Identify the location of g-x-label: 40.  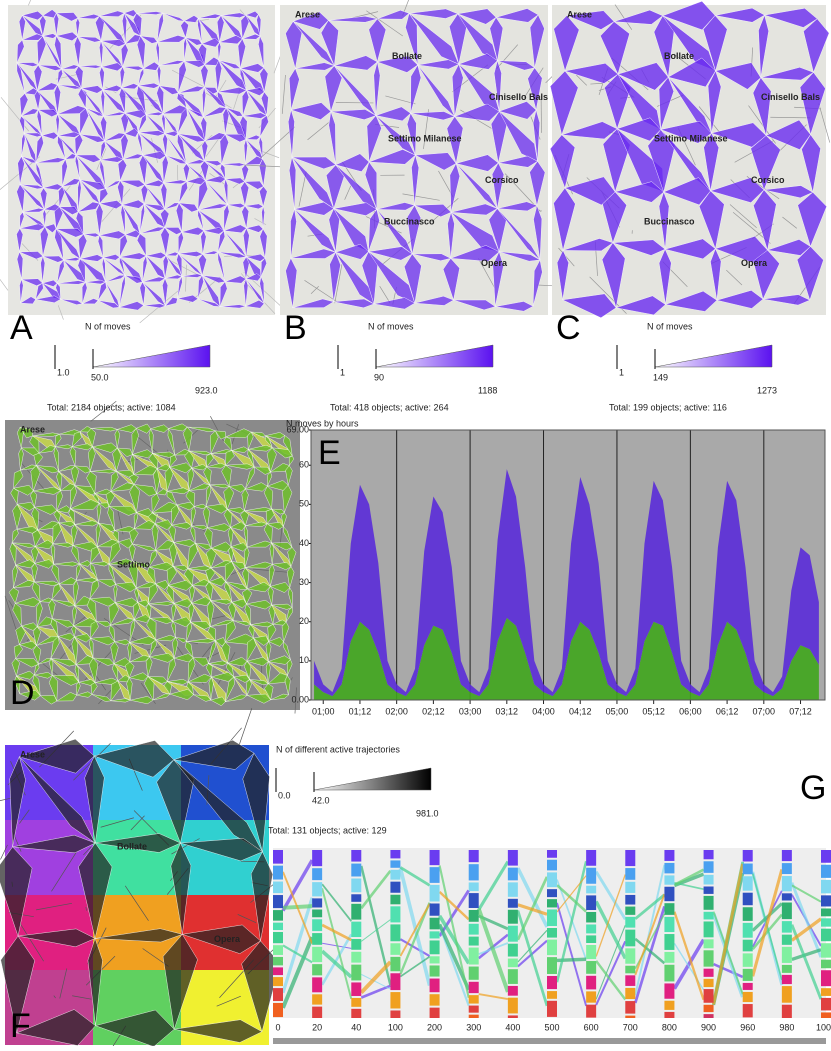
(356, 1027).